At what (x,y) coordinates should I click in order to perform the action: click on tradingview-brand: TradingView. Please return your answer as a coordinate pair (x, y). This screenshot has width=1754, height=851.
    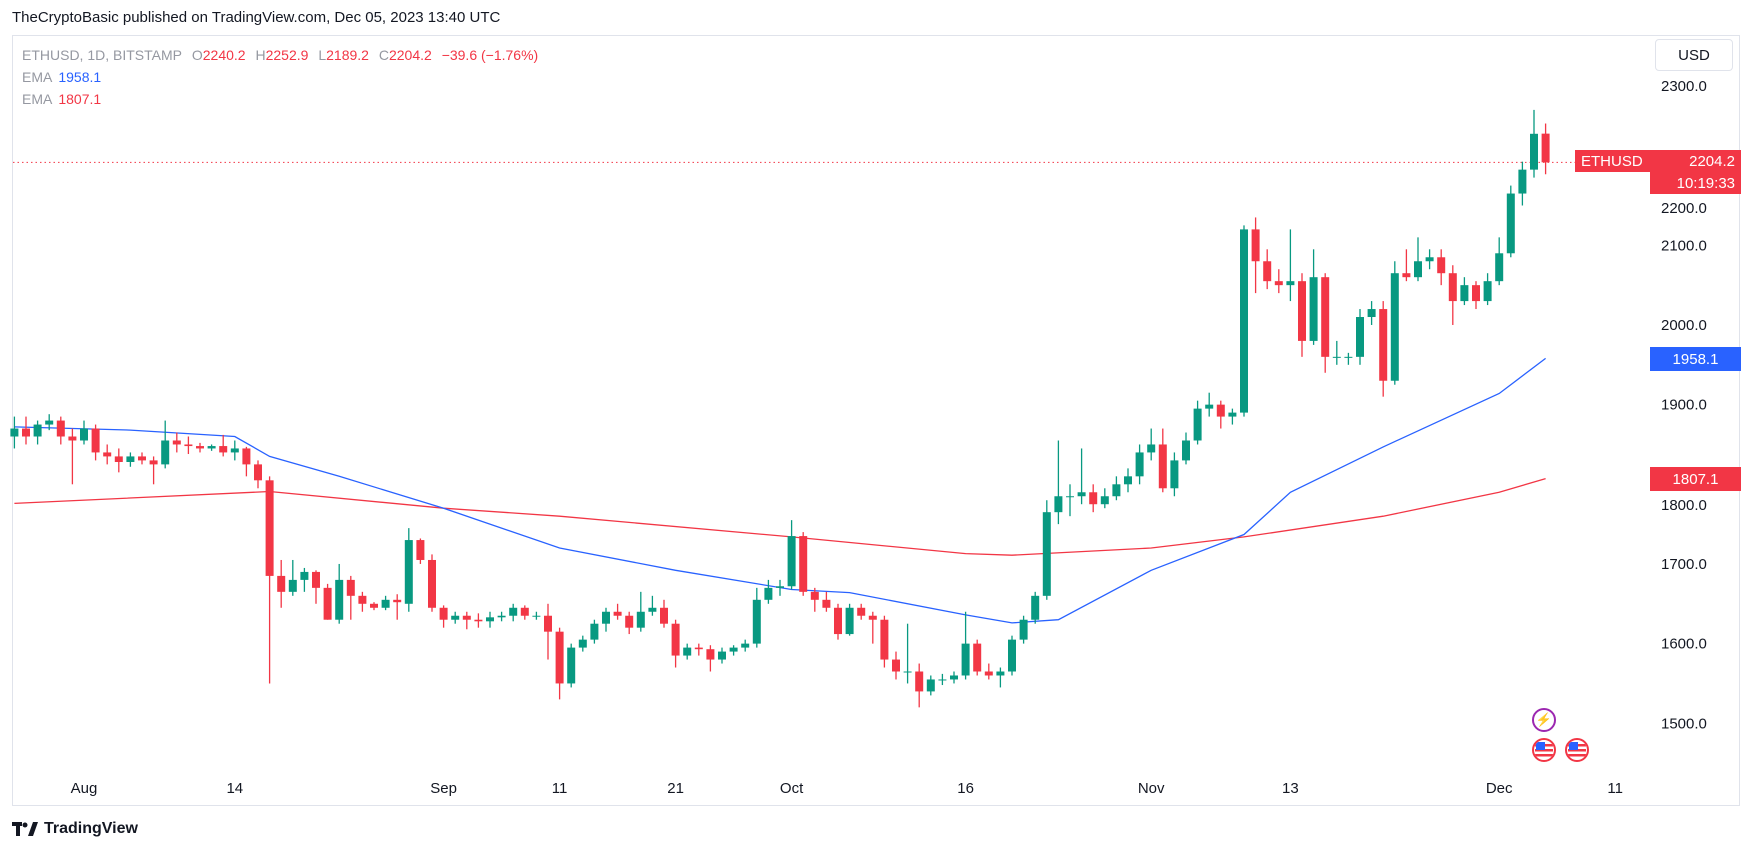
    Looking at the image, I should click on (91, 828).